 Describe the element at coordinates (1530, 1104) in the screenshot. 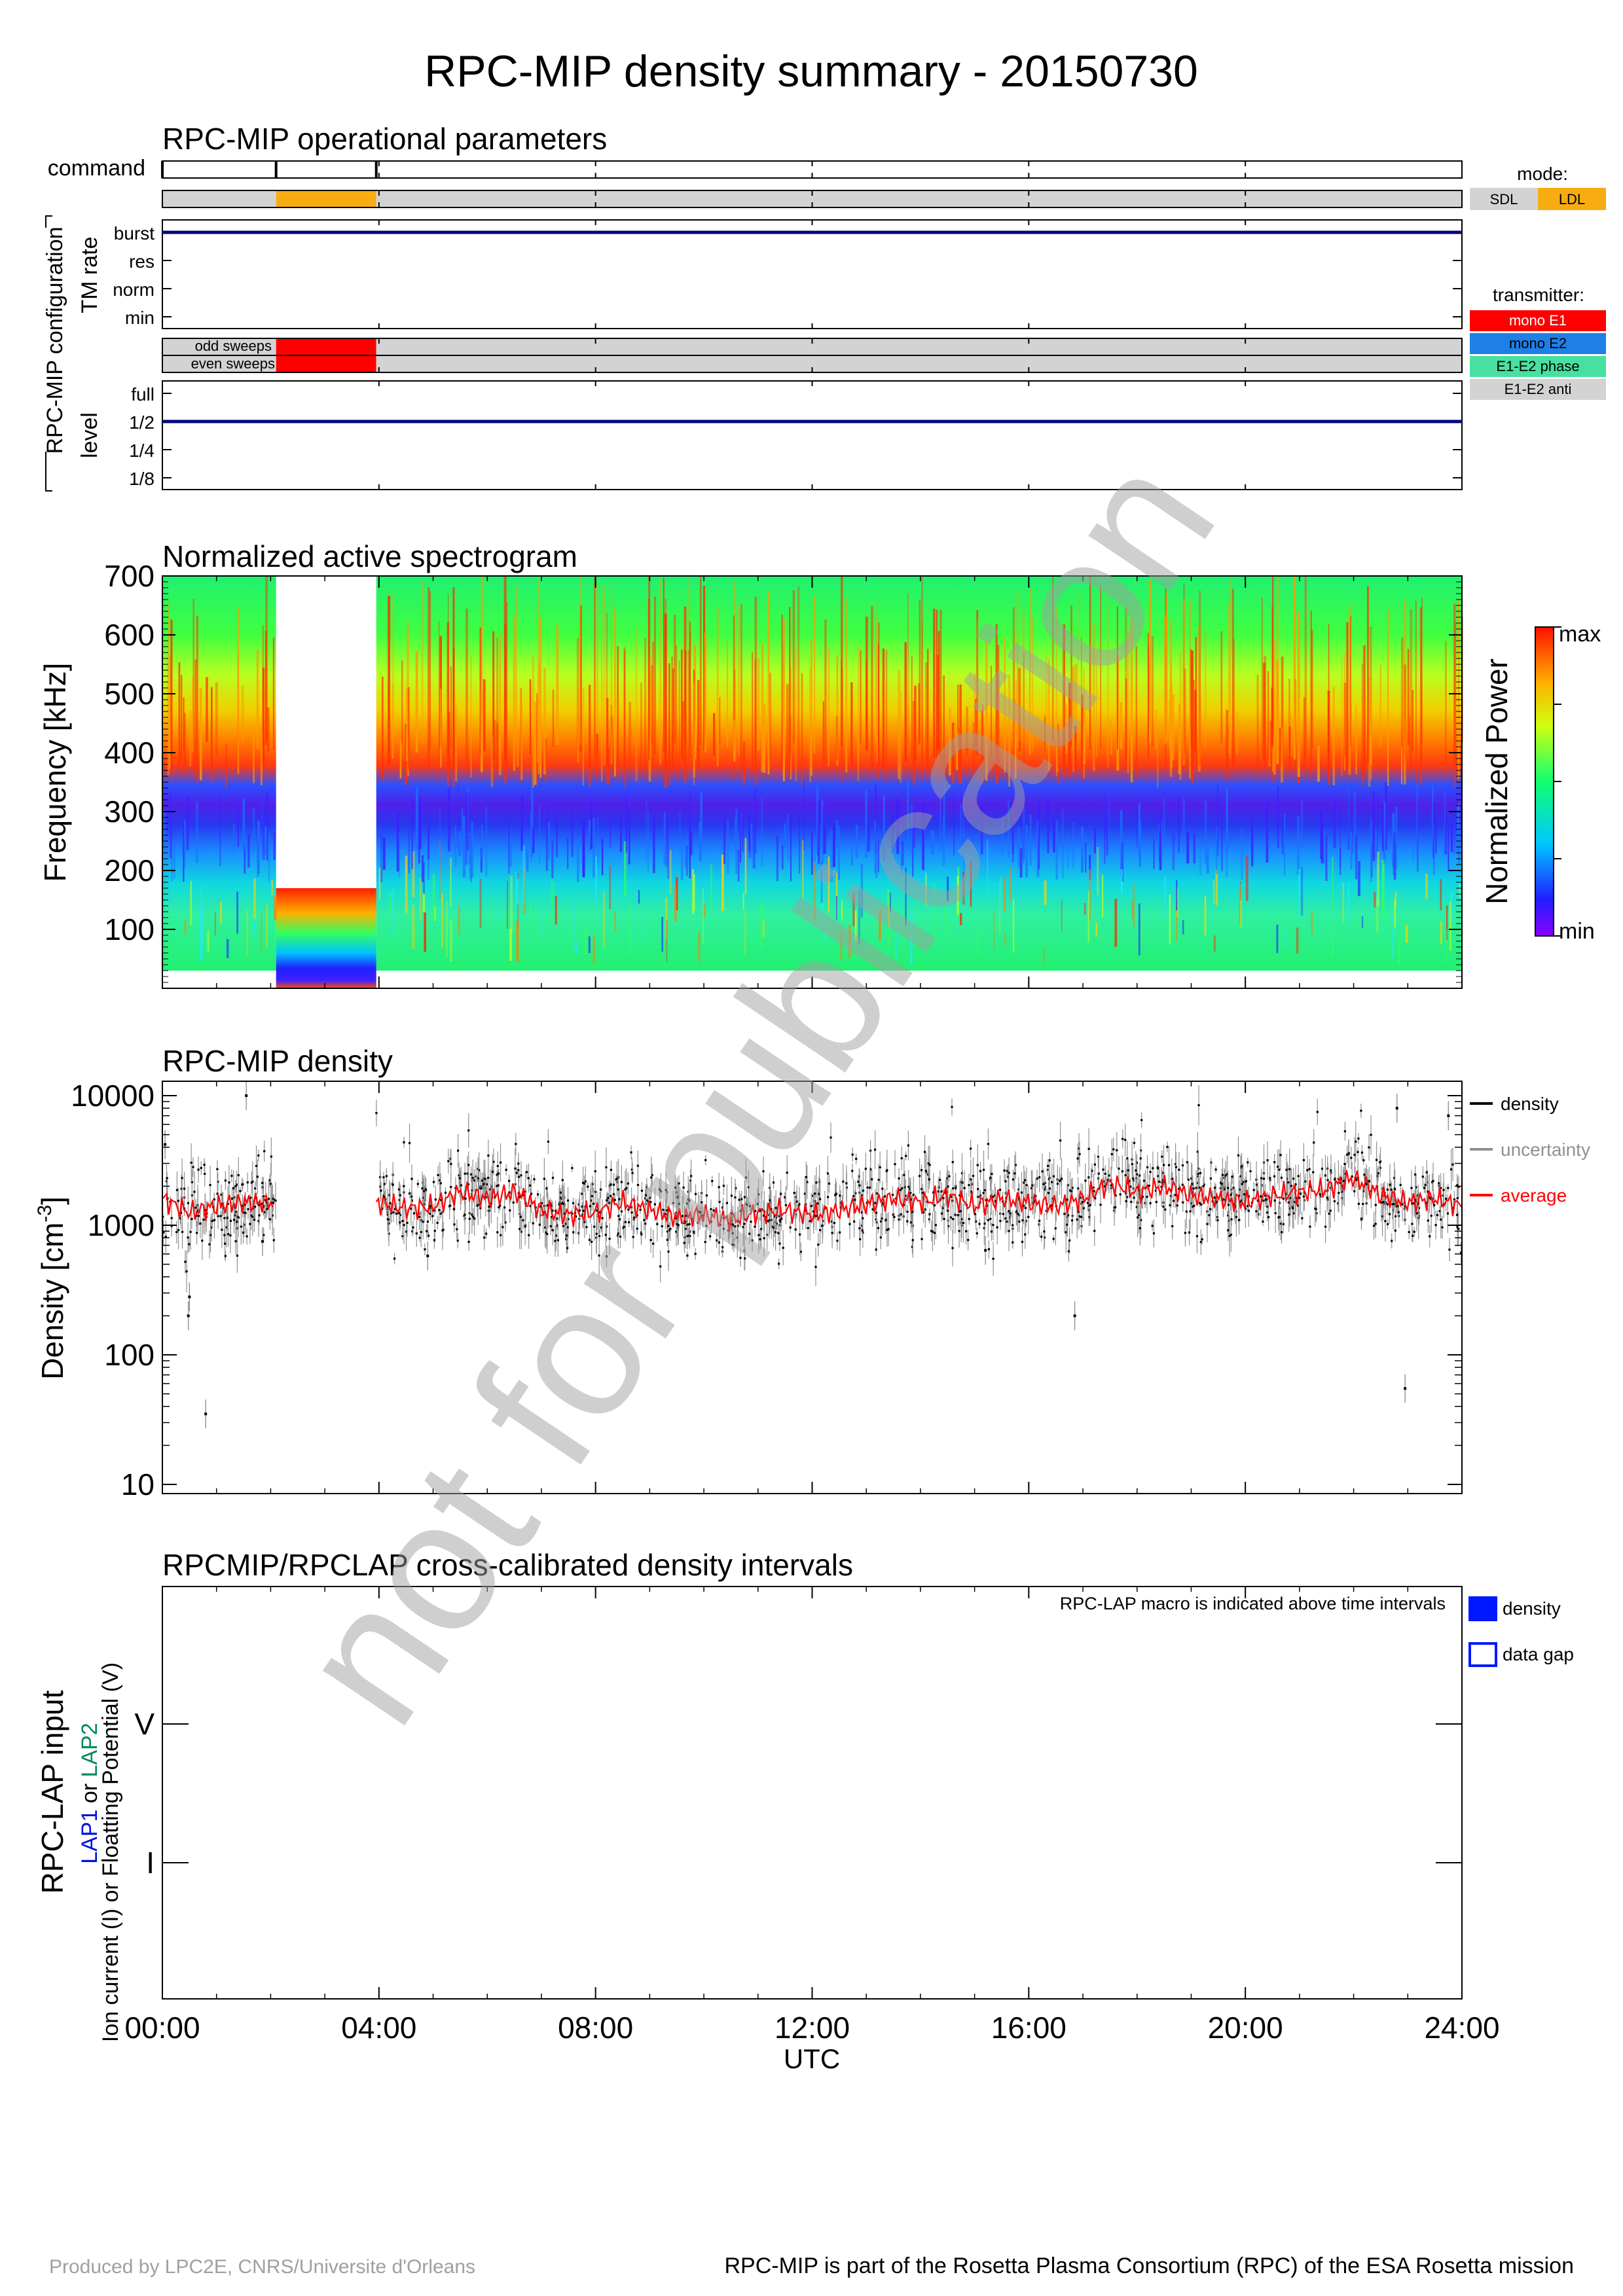

I see `density-legend-label: density` at that location.